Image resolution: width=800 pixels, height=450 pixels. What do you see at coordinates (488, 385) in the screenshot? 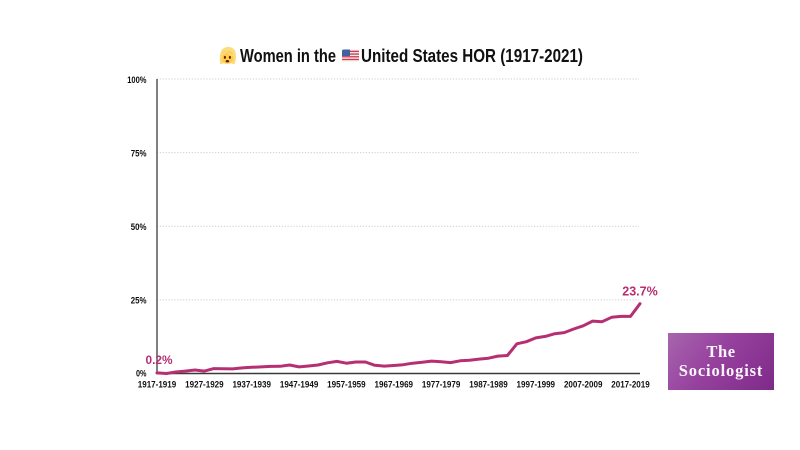
I see `svg-text: 1987-1989` at bounding box center [488, 385].